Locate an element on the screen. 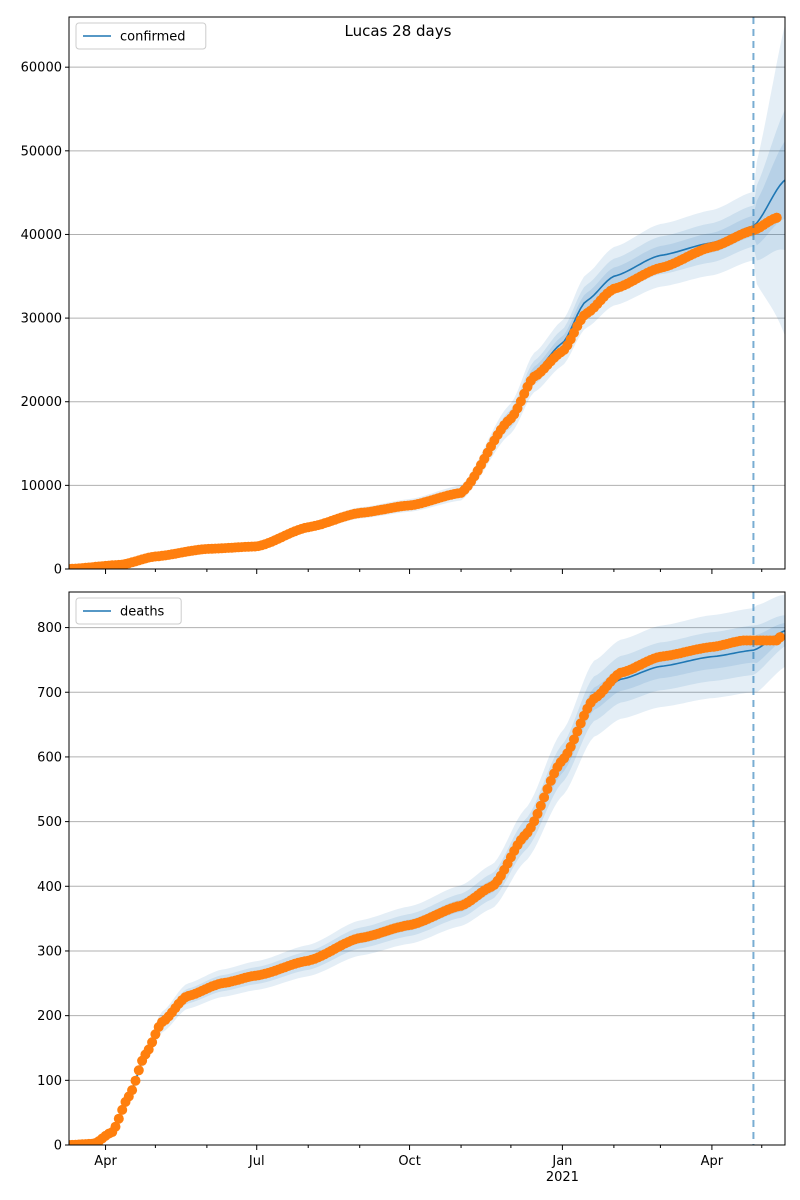 Image resolution: width=800 pixels, height=1200 pixels. y-tick-label: 800 is located at coordinates (49, 628).